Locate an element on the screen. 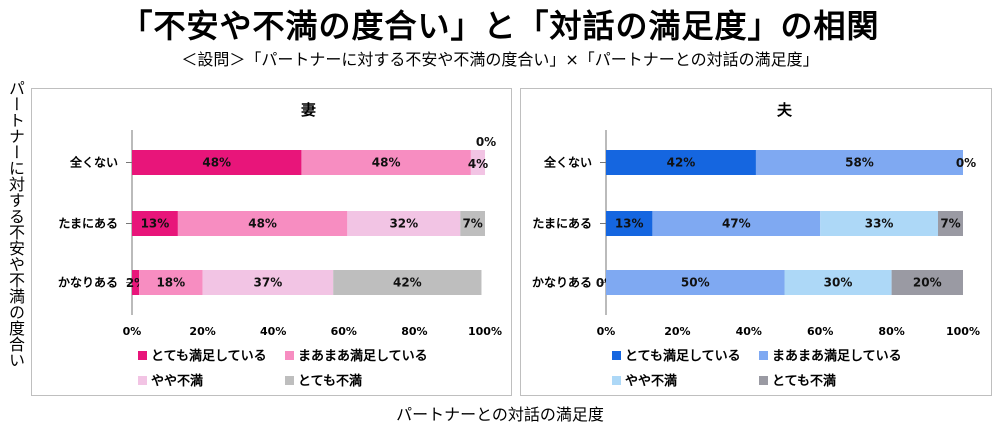  chart-0-data-label: 18% is located at coordinates (170, 283).